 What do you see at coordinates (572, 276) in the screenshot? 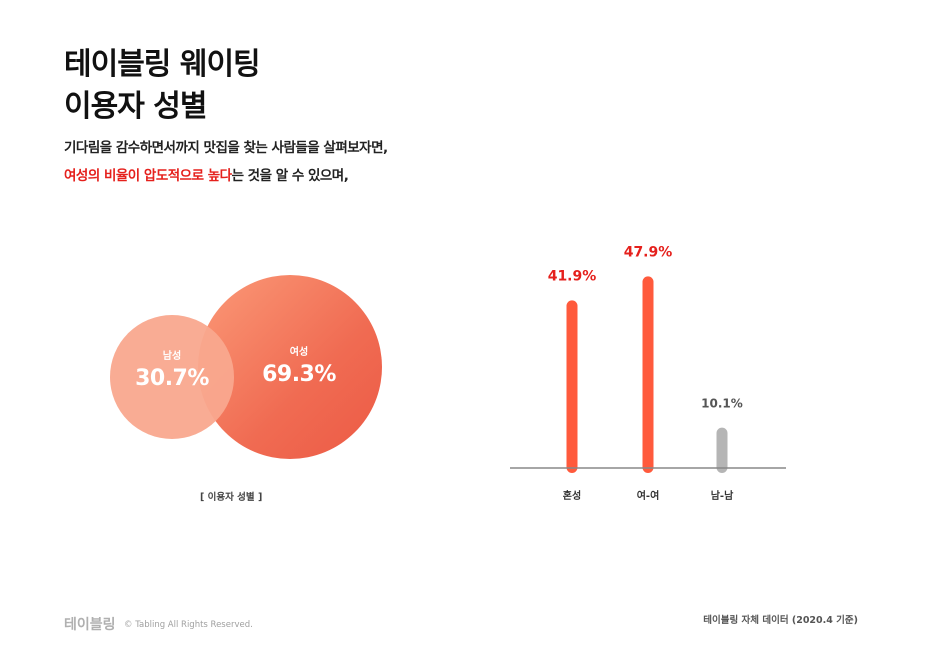
I see `bar-value-label-0: 41.9%` at bounding box center [572, 276].